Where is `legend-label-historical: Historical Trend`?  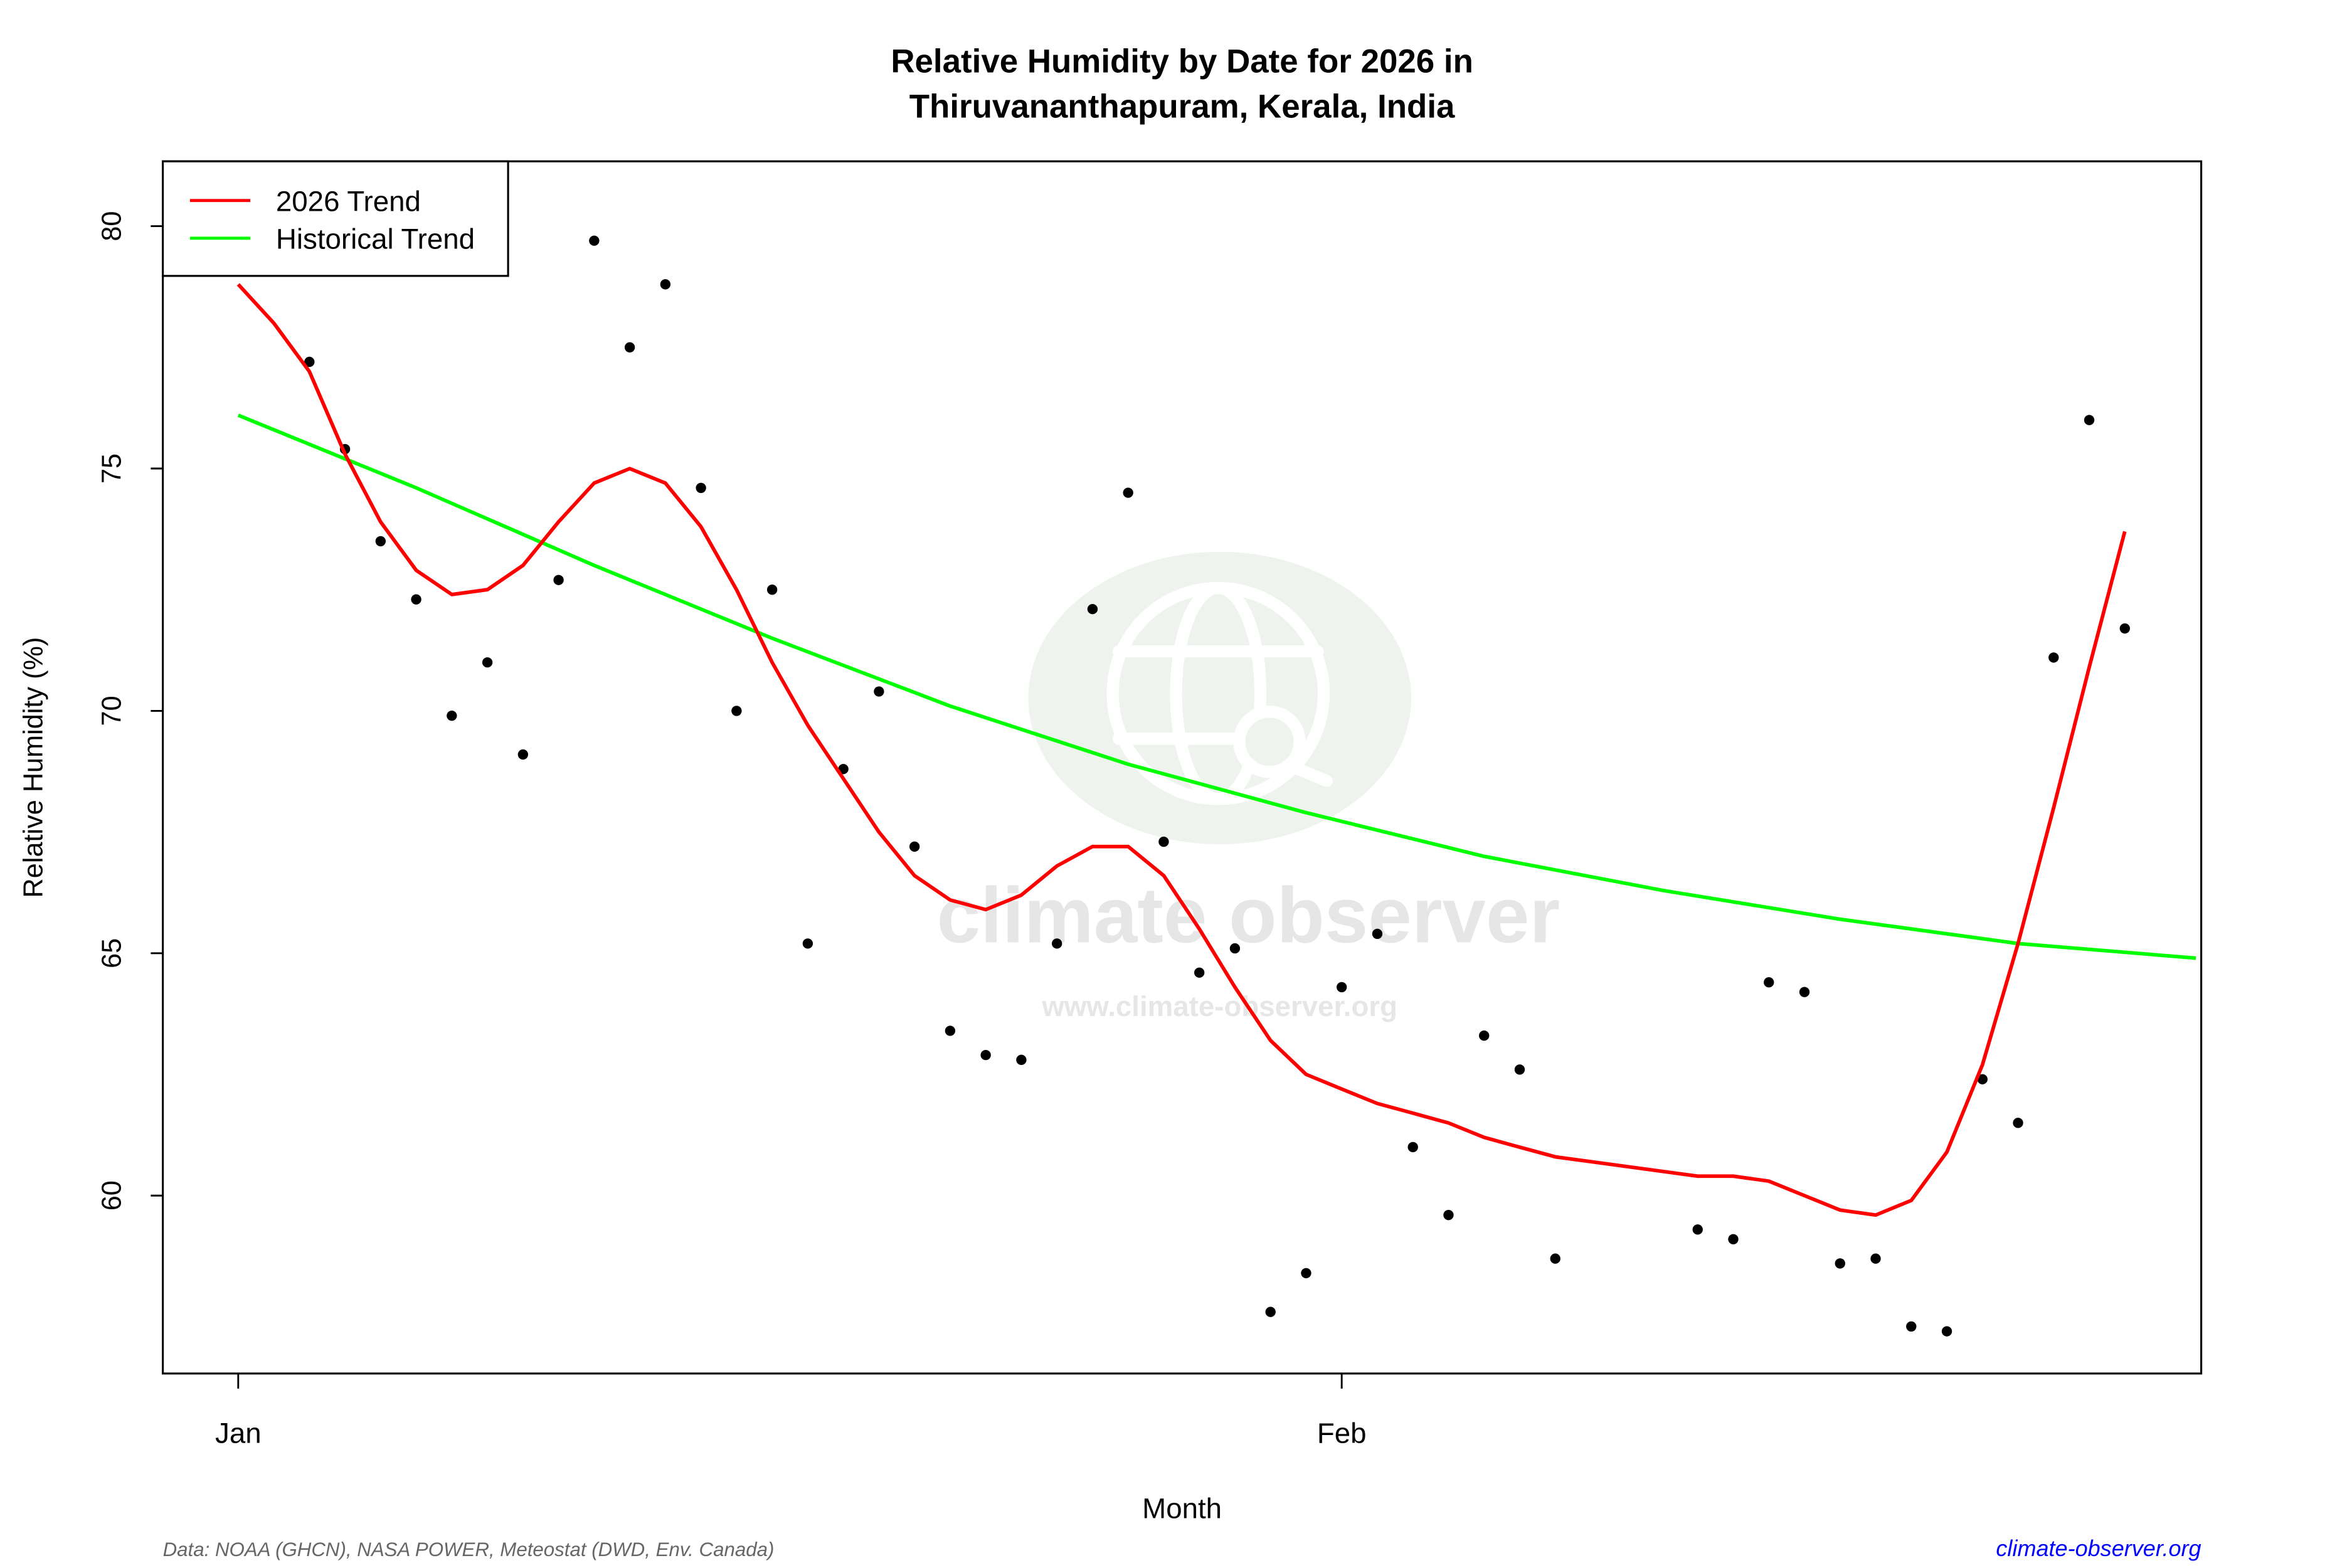
legend-label-historical: Historical Trend is located at coordinates (375, 239).